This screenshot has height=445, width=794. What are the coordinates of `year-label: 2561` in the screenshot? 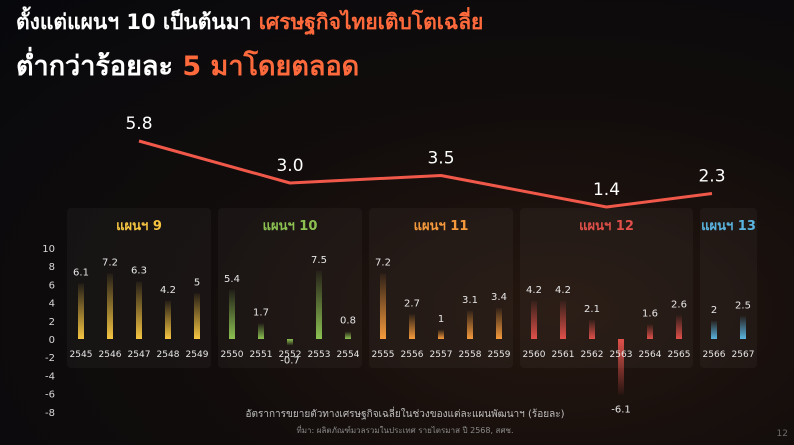 It's located at (563, 355).